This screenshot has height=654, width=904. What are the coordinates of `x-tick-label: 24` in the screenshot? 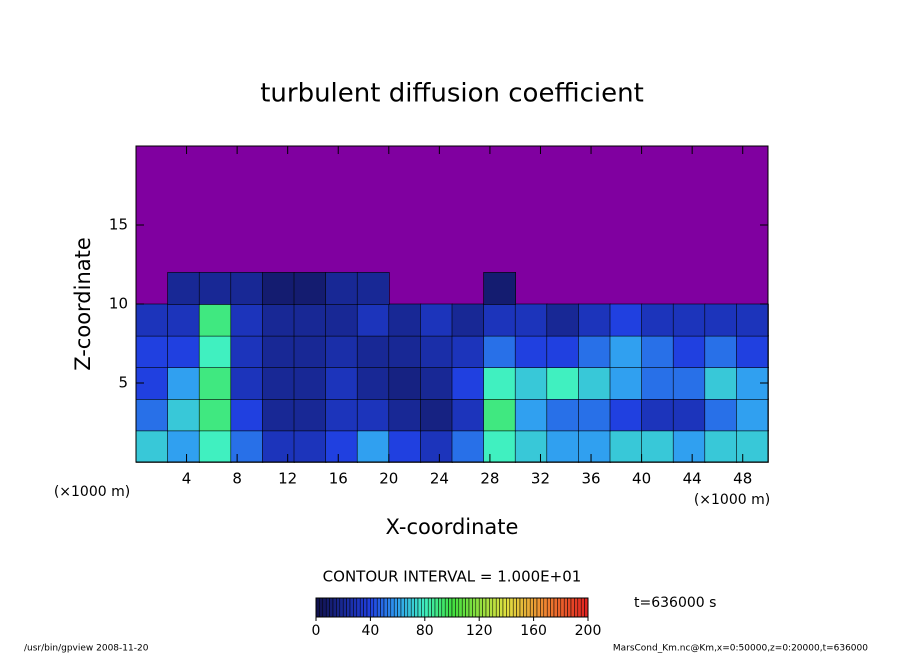 It's located at (439, 479).